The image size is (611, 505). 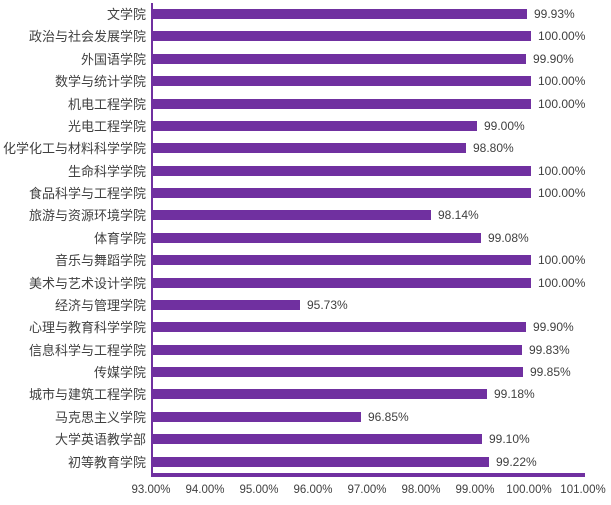 I want to click on category-label: 政治与社会发展学院, so click(x=87, y=36).